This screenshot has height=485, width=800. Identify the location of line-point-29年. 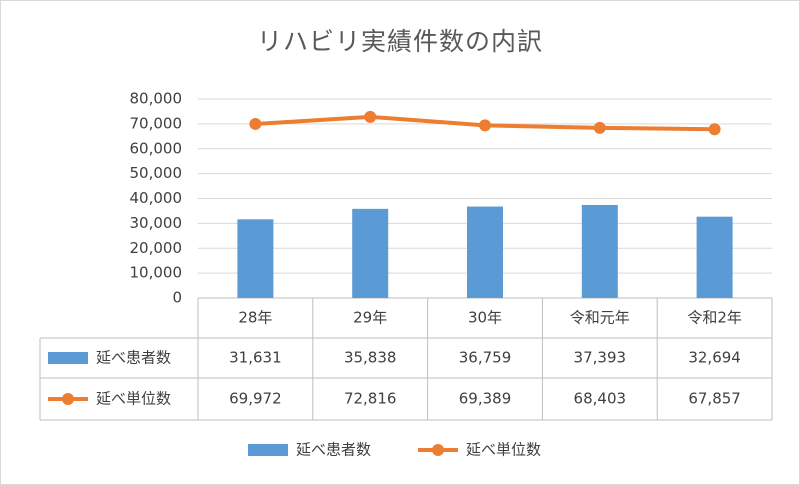
(370, 116).